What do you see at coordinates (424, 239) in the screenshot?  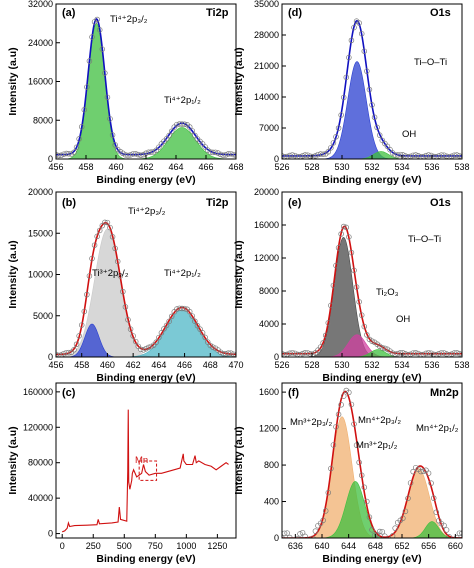 I see `annotation-label: Ti–O–Ti` at bounding box center [424, 239].